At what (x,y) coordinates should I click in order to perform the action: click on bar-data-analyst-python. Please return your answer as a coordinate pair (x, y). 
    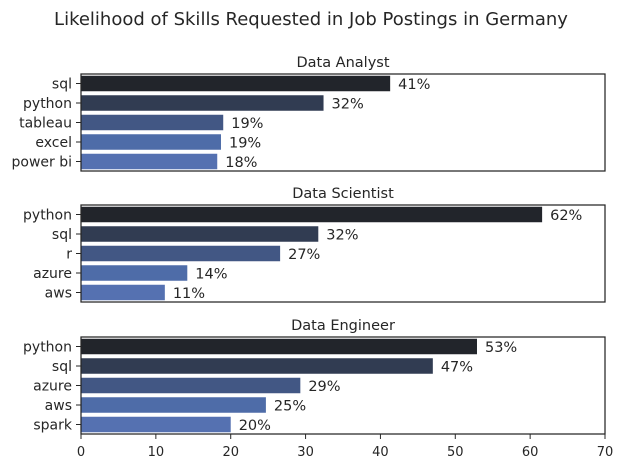
    Looking at the image, I should click on (202, 103).